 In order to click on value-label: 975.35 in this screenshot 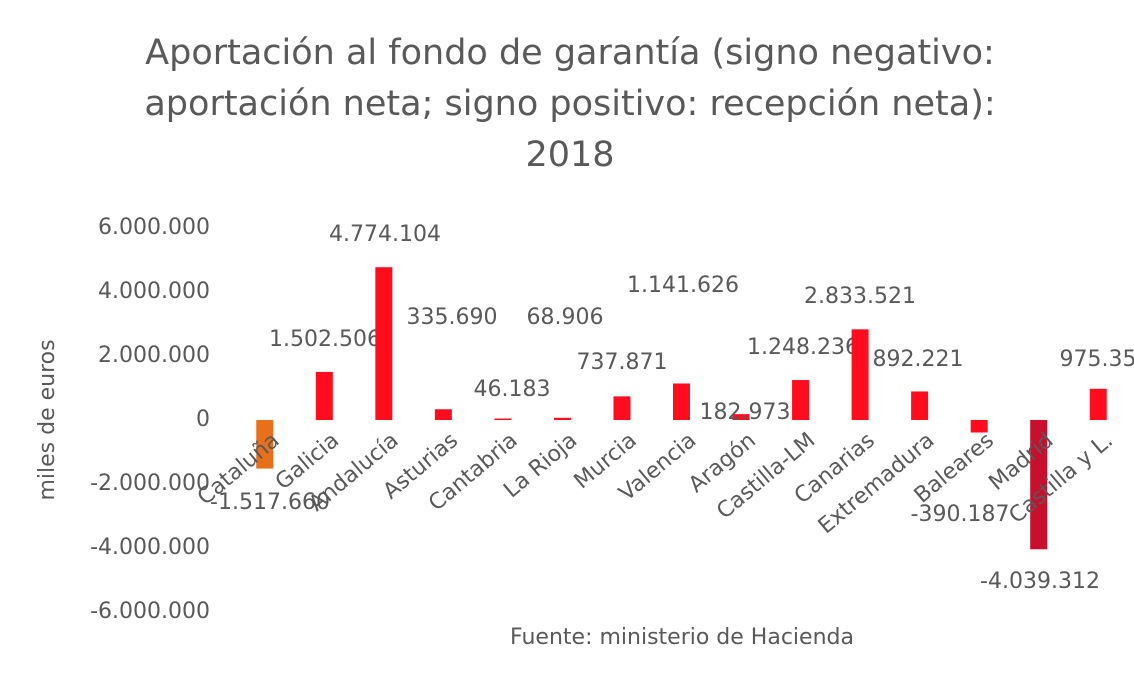, I will do `click(1097, 359)`.